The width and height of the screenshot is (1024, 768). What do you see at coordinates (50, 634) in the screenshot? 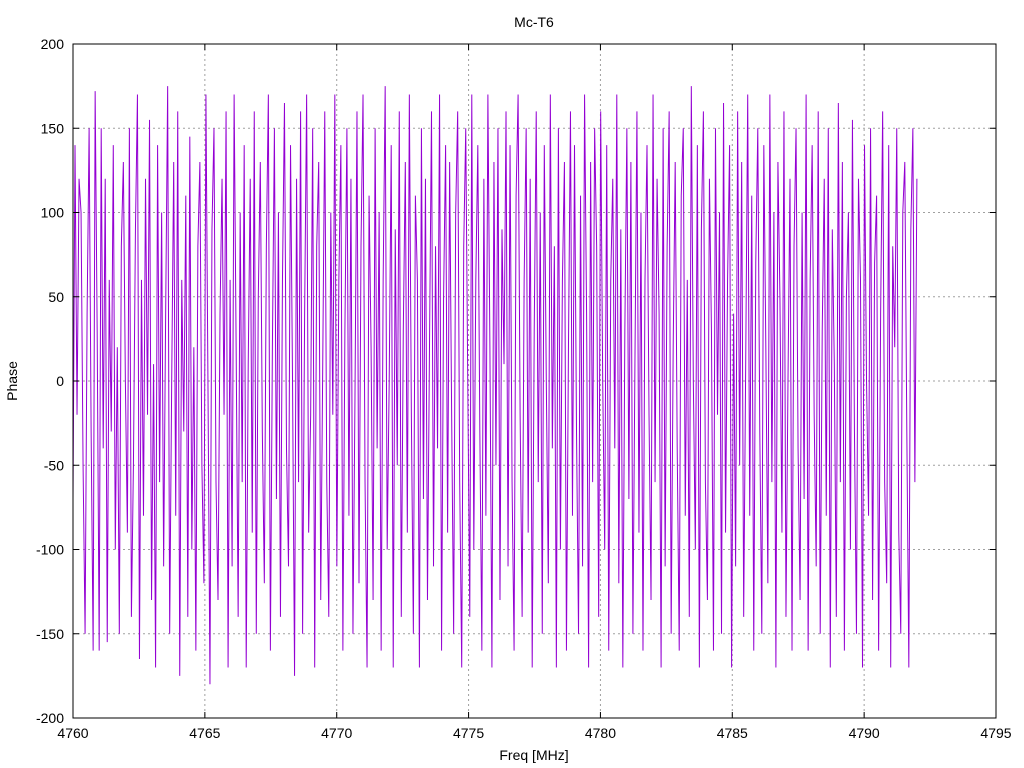
I see `y-tick-label: -150` at bounding box center [50, 634].